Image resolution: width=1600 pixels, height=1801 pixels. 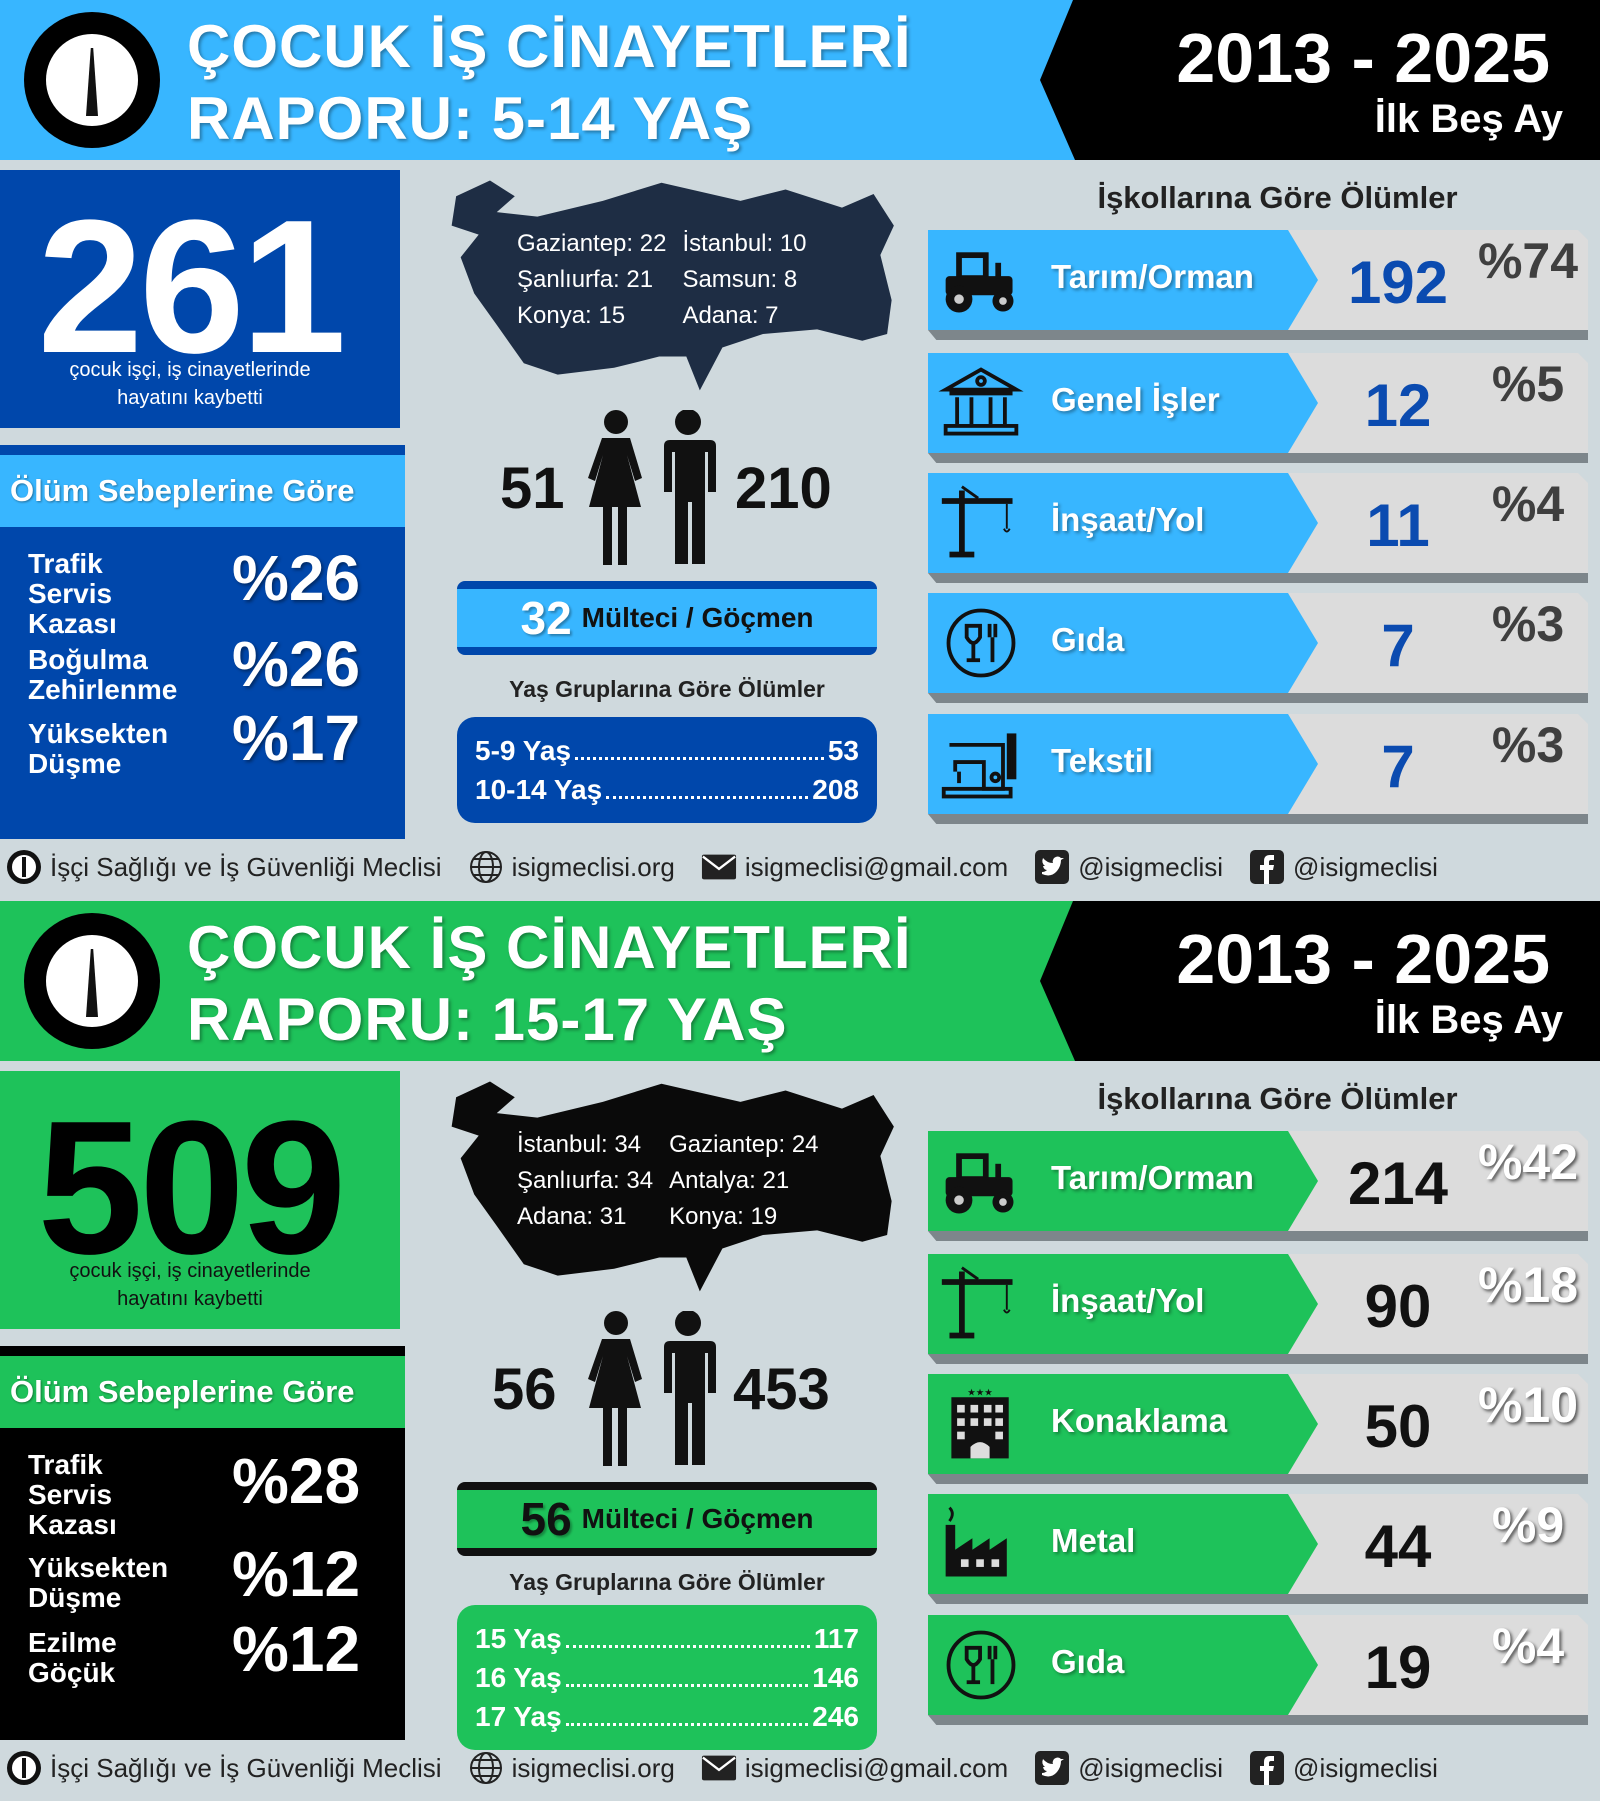 What do you see at coordinates (518, 1638) in the screenshot?
I see `age-group-label: 15 Yaş` at bounding box center [518, 1638].